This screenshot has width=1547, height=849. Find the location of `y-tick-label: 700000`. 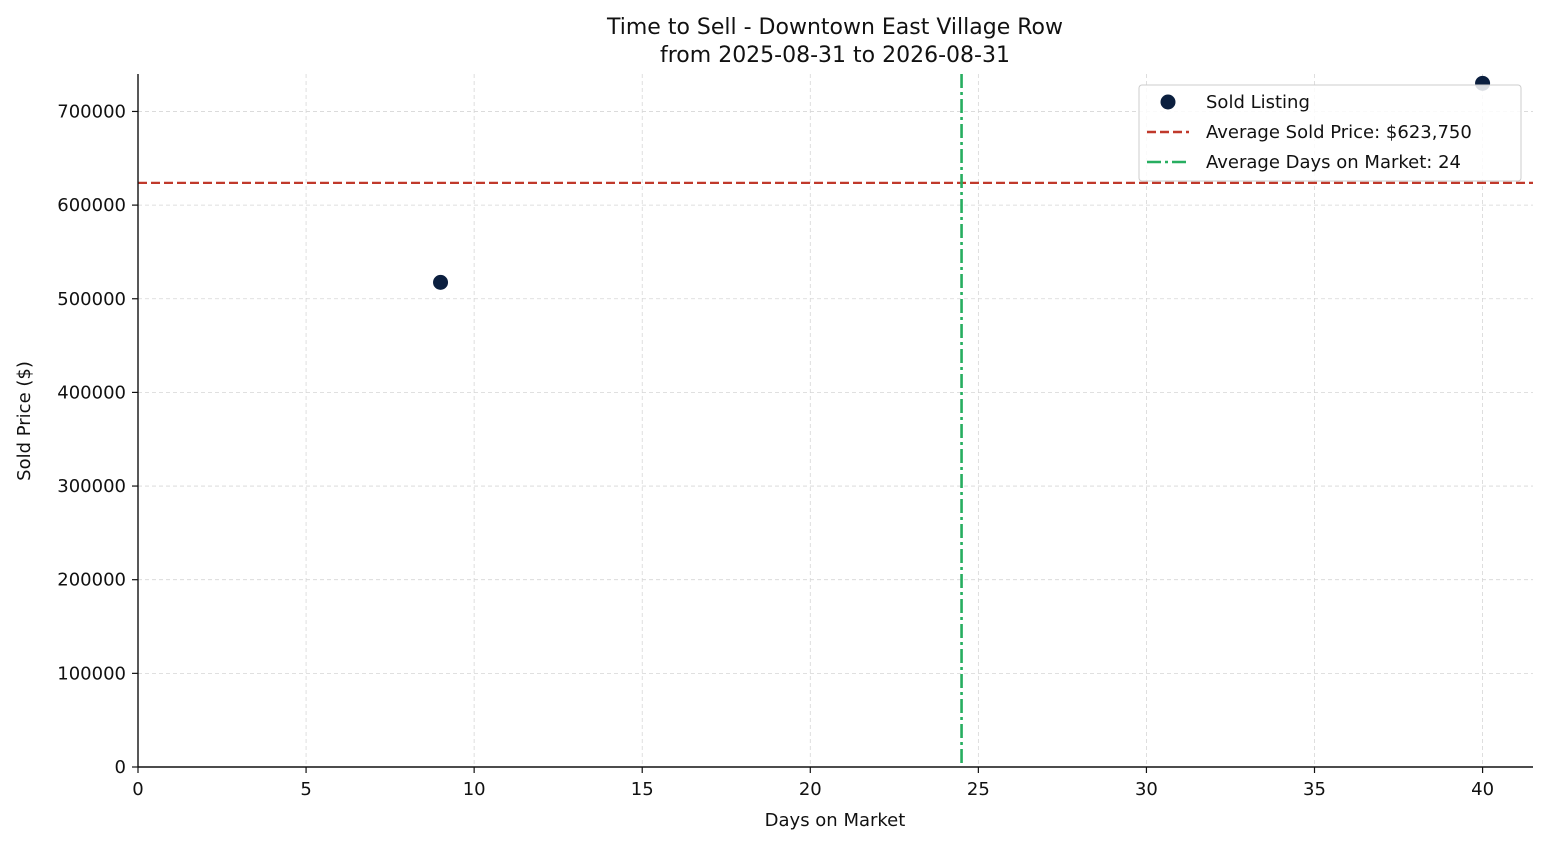

y-tick-label: 700000 is located at coordinates (91, 111).